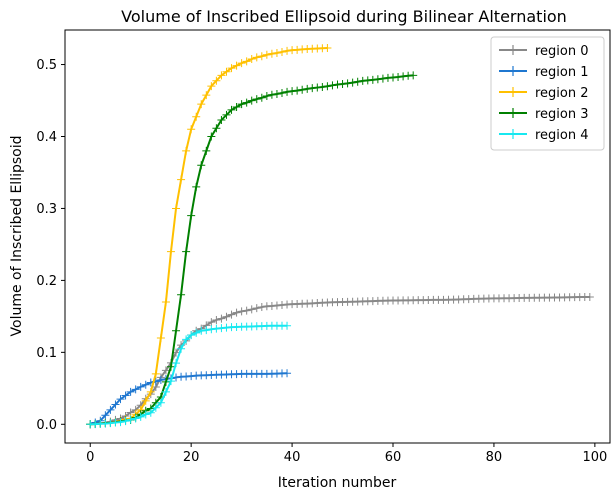  What do you see at coordinates (594, 457) in the screenshot?
I see `x-tick-label: 100` at bounding box center [594, 457].